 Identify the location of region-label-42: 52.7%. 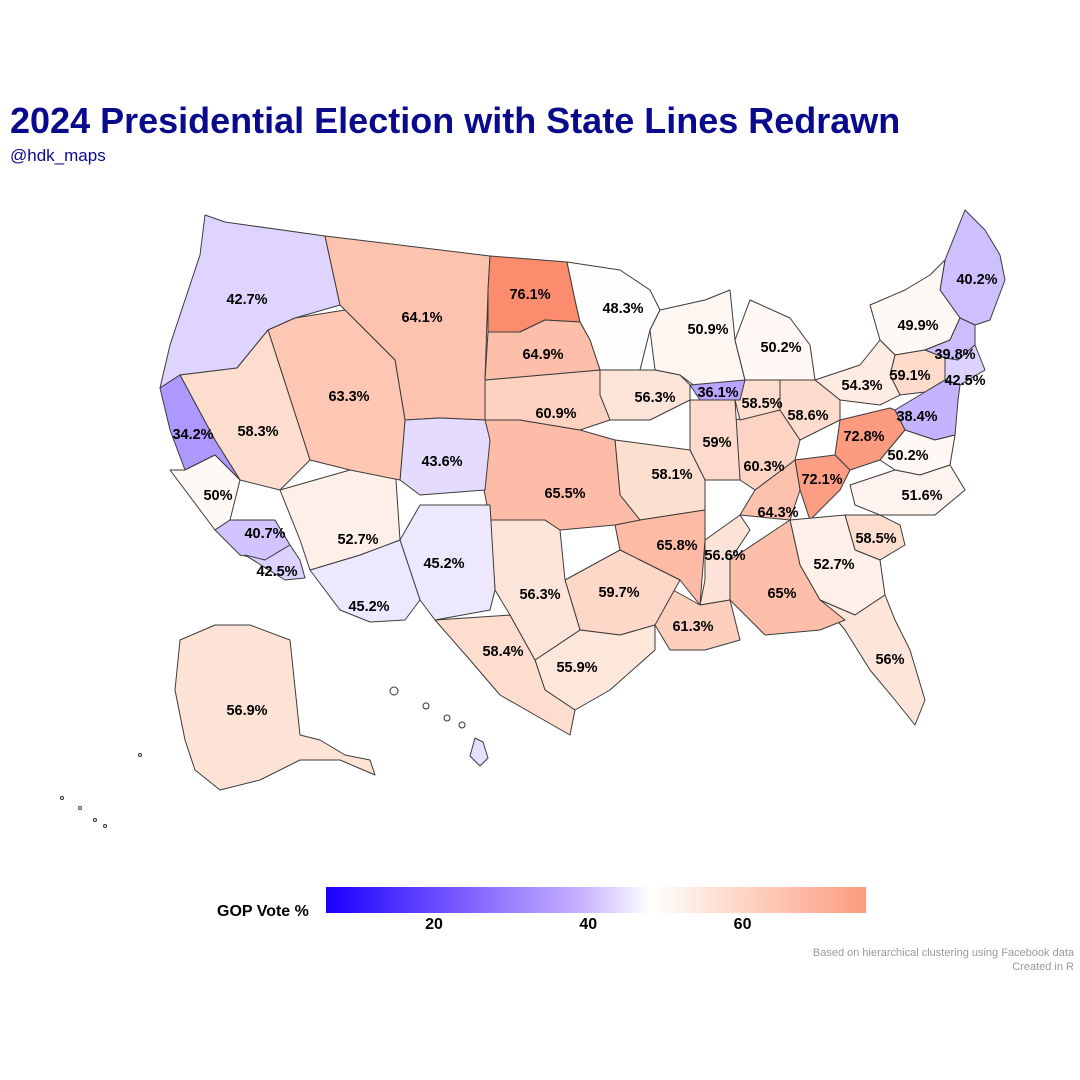
(357, 540).